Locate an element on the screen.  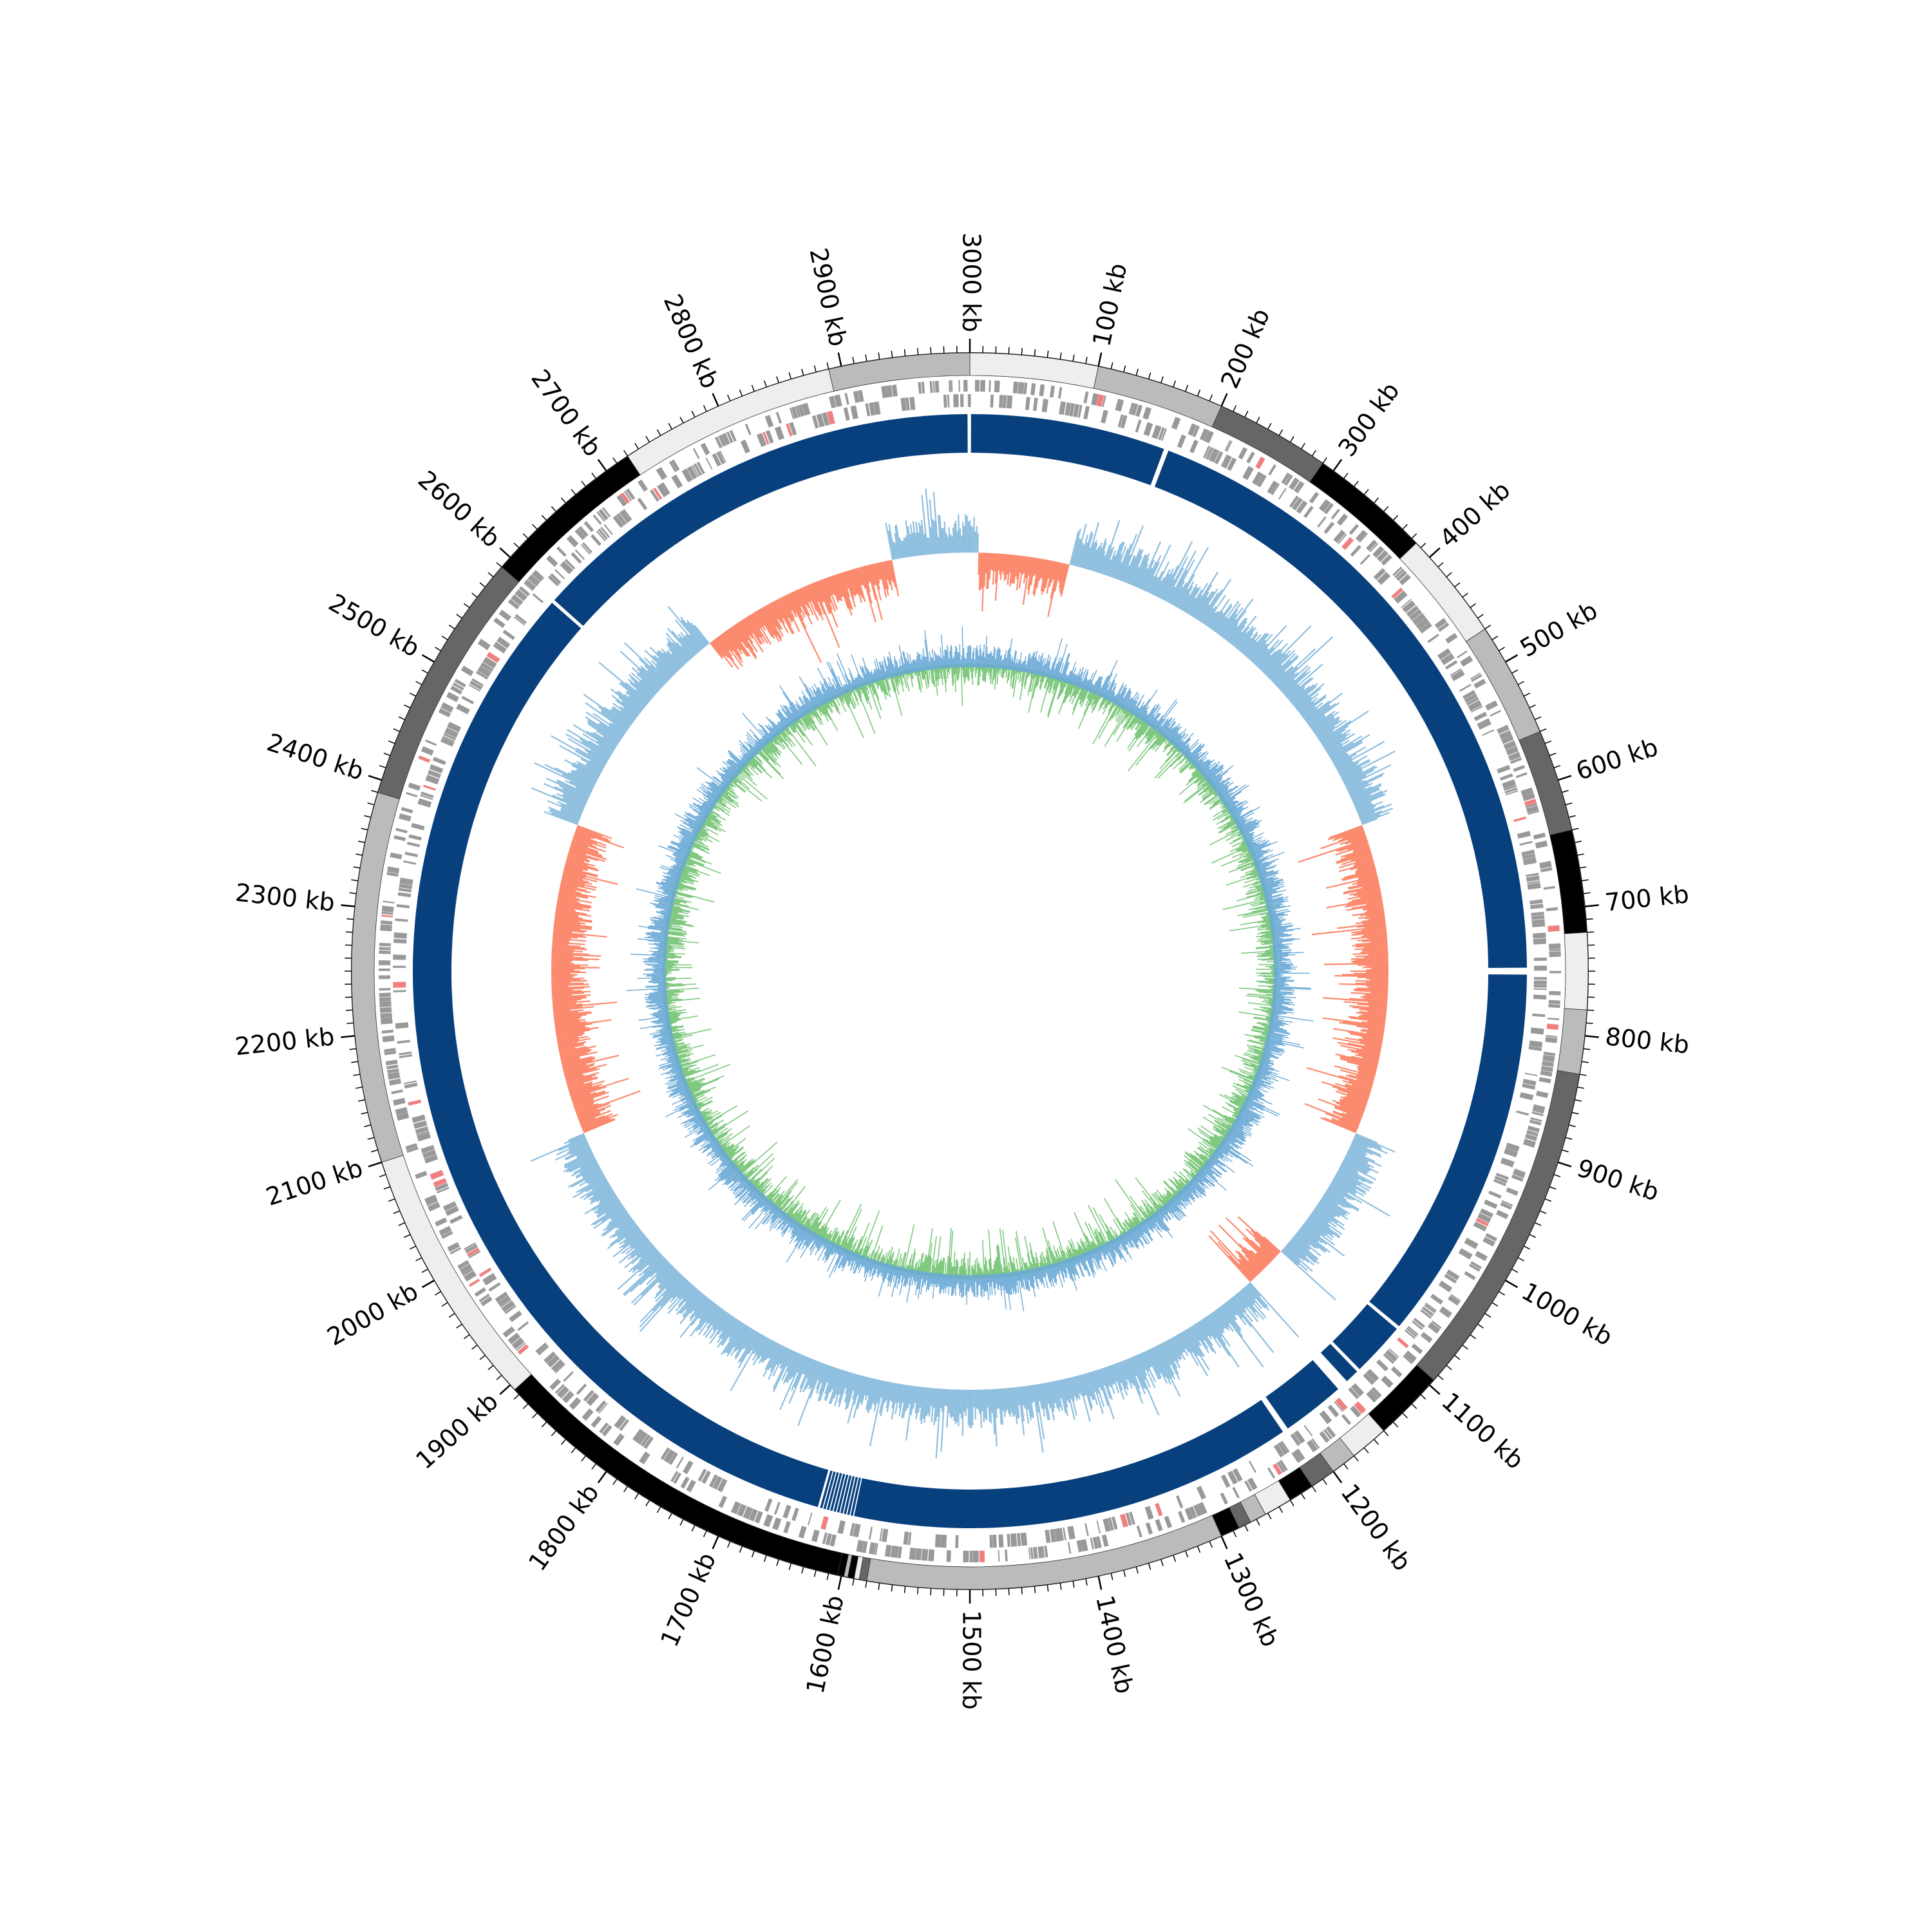
major-tick is located at coordinates (840, 1582).